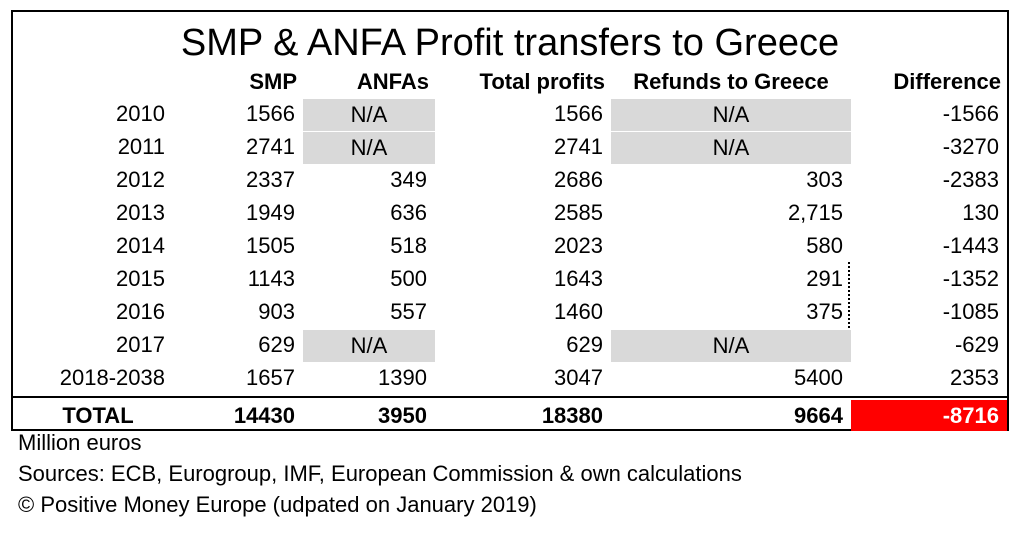 This screenshot has width=1024, height=536. I want to click on header-total-profits: Total profits, so click(542, 81).